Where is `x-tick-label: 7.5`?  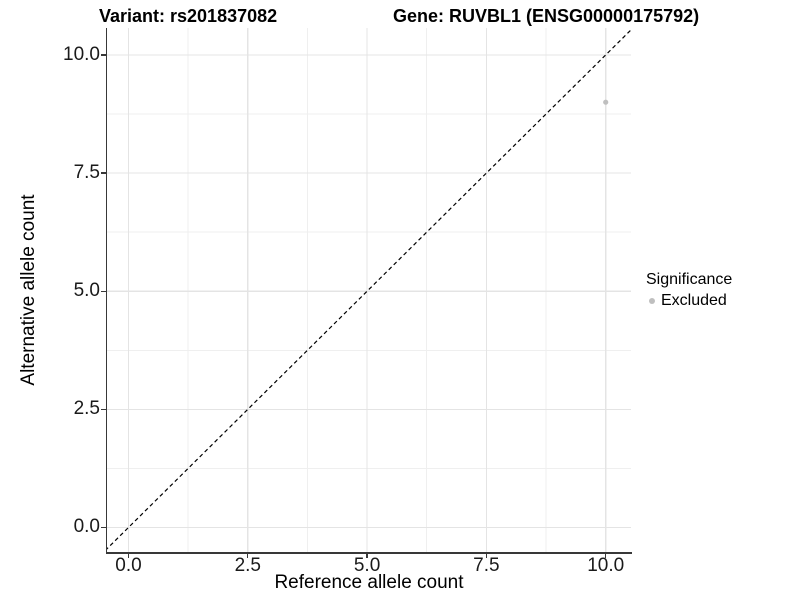
x-tick-label: 7.5 is located at coordinates (486, 565).